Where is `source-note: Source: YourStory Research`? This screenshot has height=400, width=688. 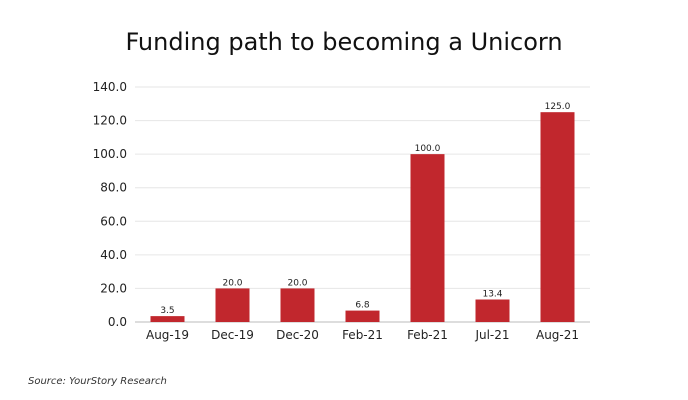 source-note: Source: YourStory Research is located at coordinates (97, 381).